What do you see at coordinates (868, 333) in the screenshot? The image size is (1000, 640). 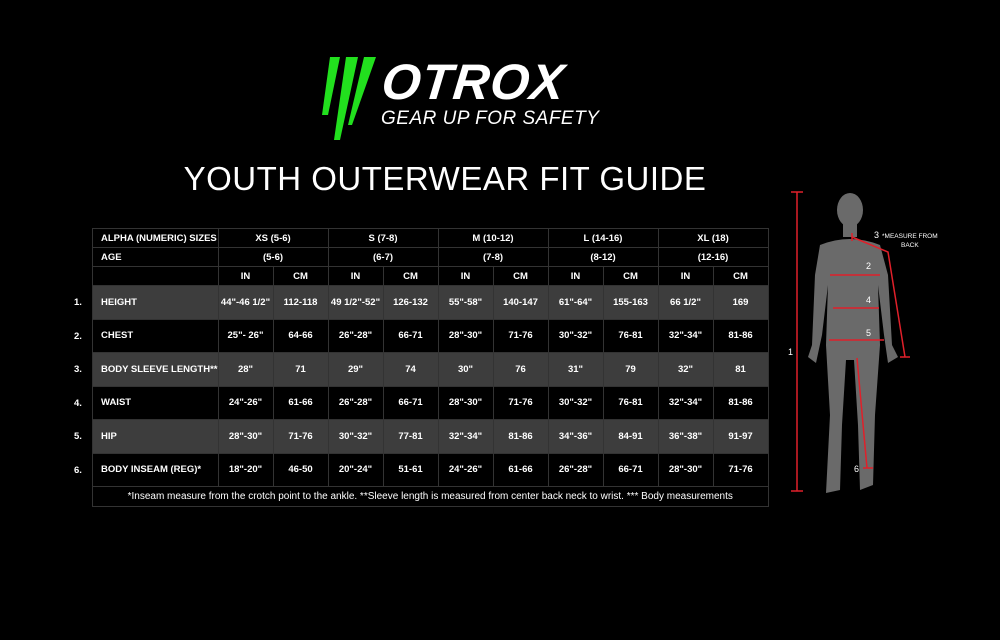 I see `label-5: 5` at bounding box center [868, 333].